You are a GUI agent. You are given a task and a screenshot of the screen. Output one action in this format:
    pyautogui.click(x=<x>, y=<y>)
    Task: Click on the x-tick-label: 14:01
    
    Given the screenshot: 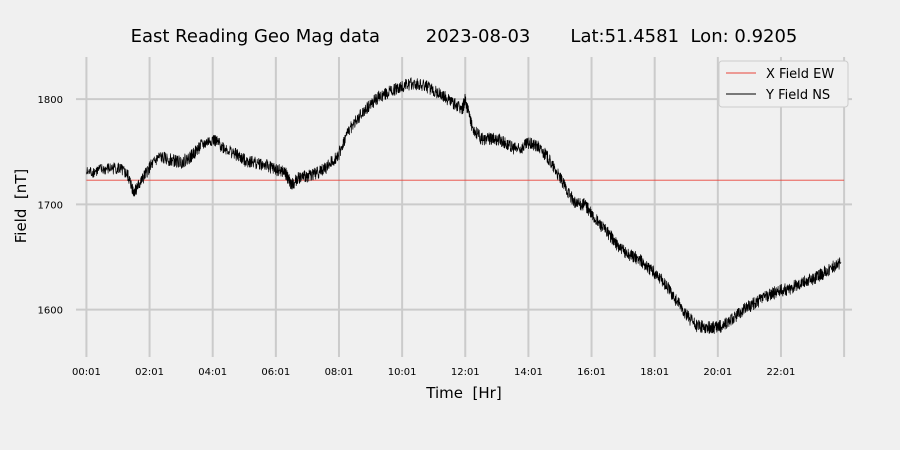 What is the action you would take?
    pyautogui.click(x=528, y=372)
    